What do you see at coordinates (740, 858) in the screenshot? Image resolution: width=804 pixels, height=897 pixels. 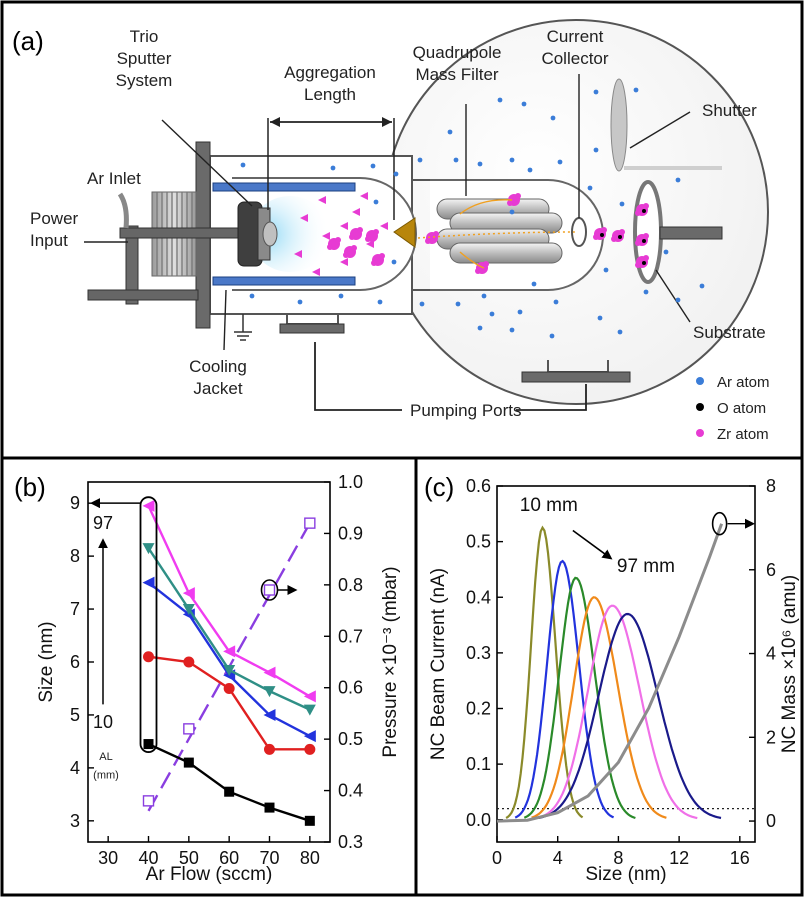 I see `x-tick-label: 16` at bounding box center [740, 858].